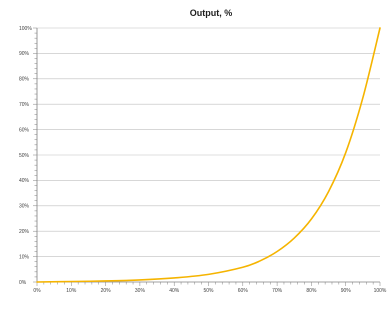 This screenshot has width=391, height=323. I want to click on x-tick-label: 50%, so click(208, 291).